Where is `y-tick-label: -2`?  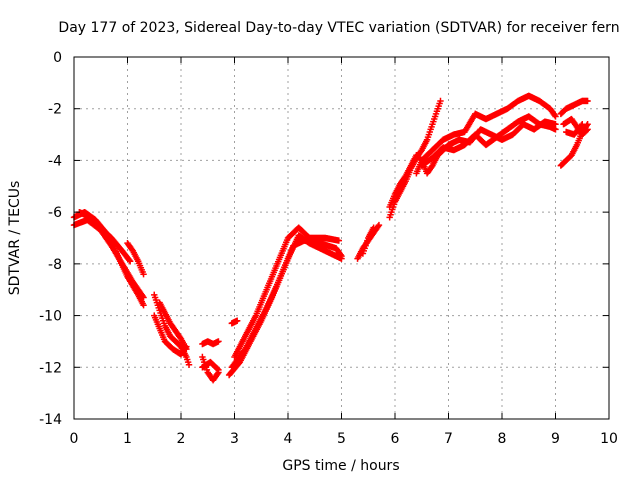
y-tick-label: -2 is located at coordinates (55, 110).